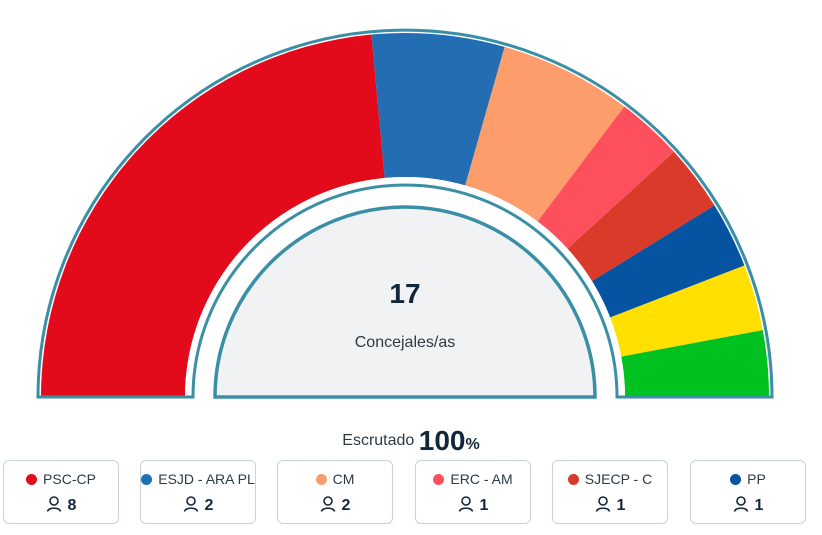 The width and height of the screenshot is (822, 535). I want to click on seat-segment-sjecp-c, so click(641, 216).